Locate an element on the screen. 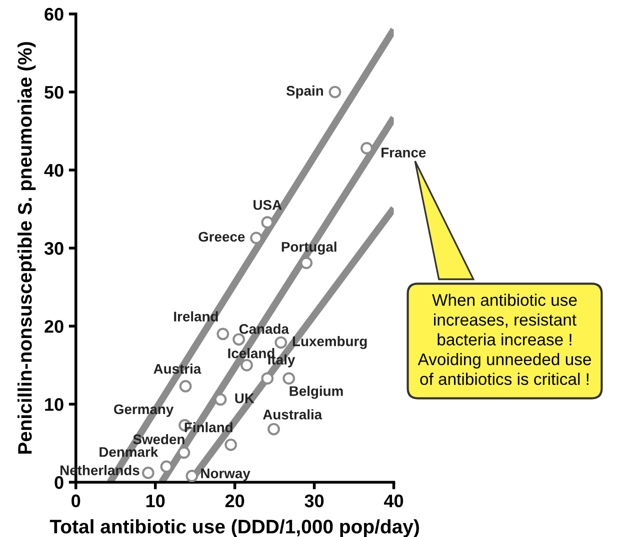  y-tick-label: 0 is located at coordinates (59, 482).